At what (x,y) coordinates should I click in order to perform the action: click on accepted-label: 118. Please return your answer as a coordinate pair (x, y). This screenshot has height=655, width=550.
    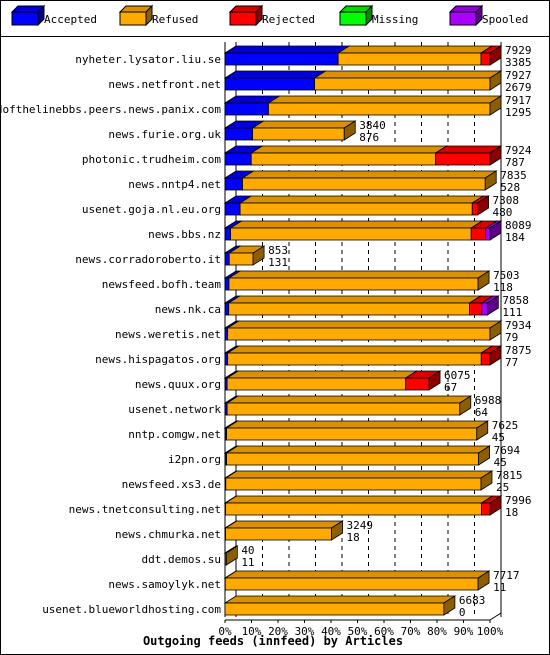
    Looking at the image, I should click on (503, 287).